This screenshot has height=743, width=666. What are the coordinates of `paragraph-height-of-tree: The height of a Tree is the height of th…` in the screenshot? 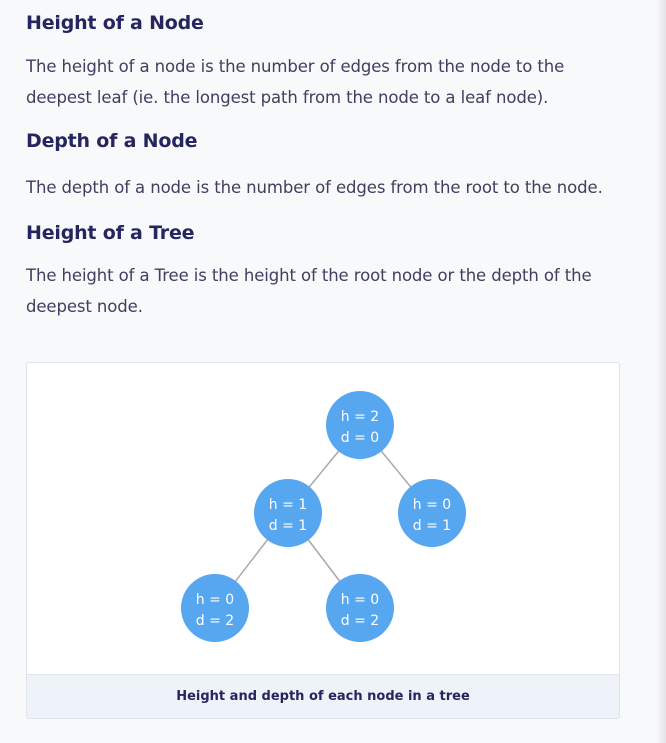 It's located at (323, 291).